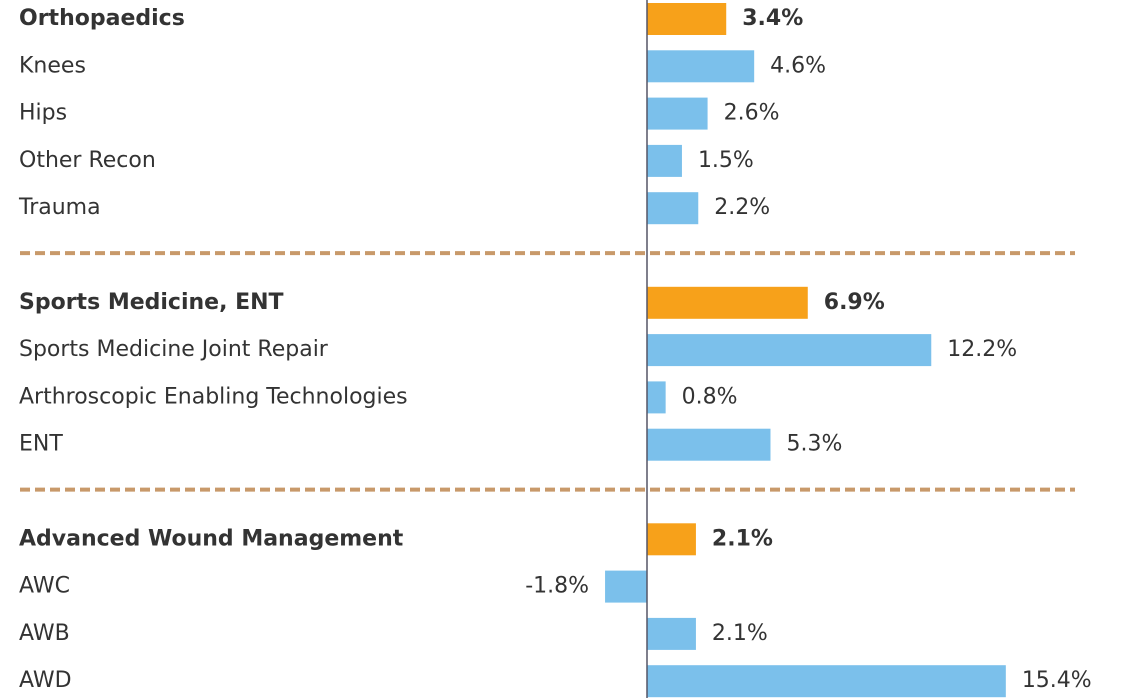  Describe the element at coordinates (742, 207) in the screenshot. I see `value-label: 2.2%` at that location.